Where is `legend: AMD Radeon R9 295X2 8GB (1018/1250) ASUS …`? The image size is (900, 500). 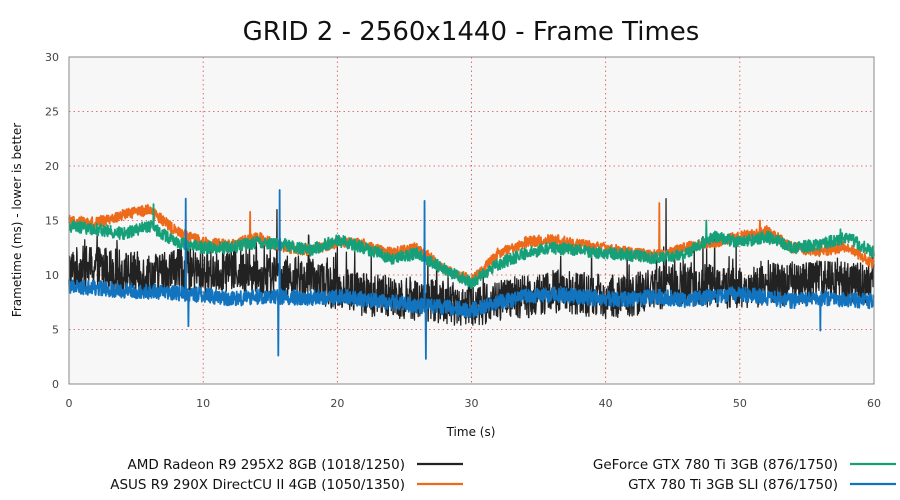 legend: AMD Radeon R9 295X2 8GB (1018/1250) ASUS … is located at coordinates (503, 475).